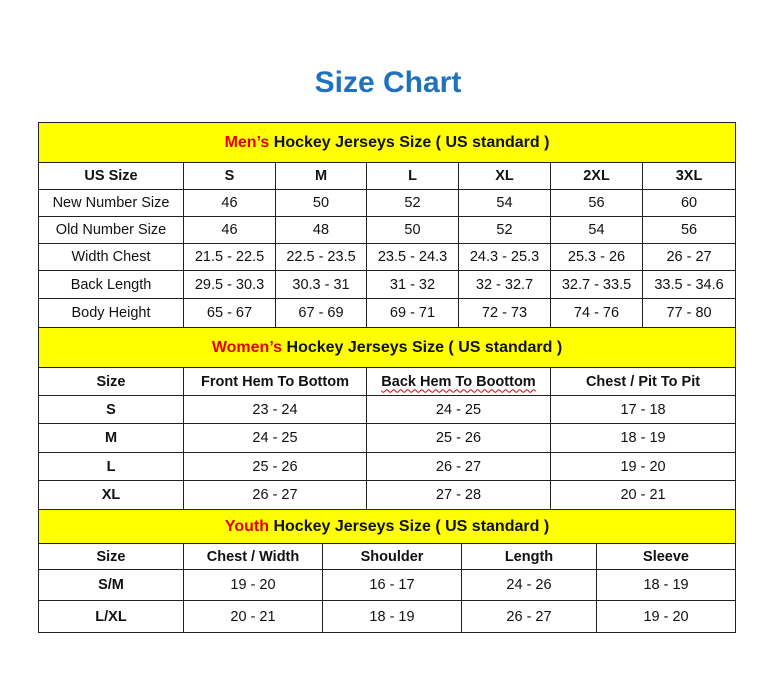 This screenshot has height=692, width=776. Describe the element at coordinates (689, 313) in the screenshot. I see `table-cell: 77 - 80` at that location.